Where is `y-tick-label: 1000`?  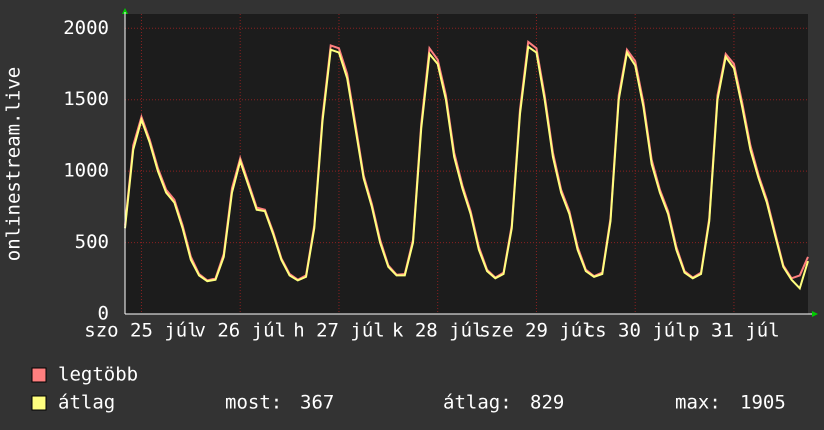
y-tick-label: 1000 is located at coordinates (86, 171).